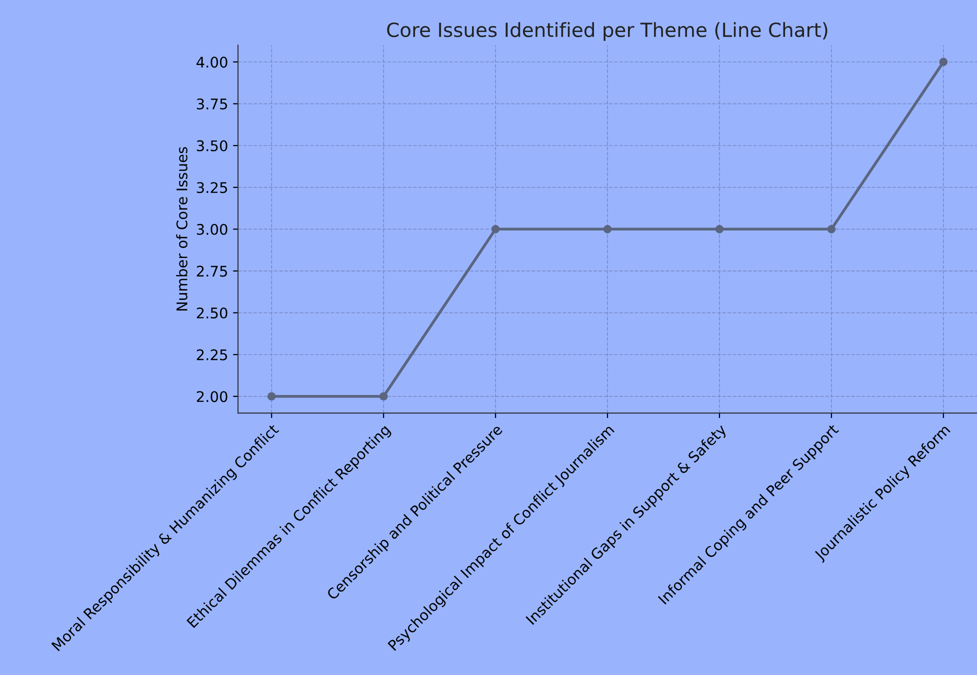 The image size is (977, 675). What do you see at coordinates (182, 229) in the screenshot?
I see `y-axis-title: Number of Core Issues` at bounding box center [182, 229].